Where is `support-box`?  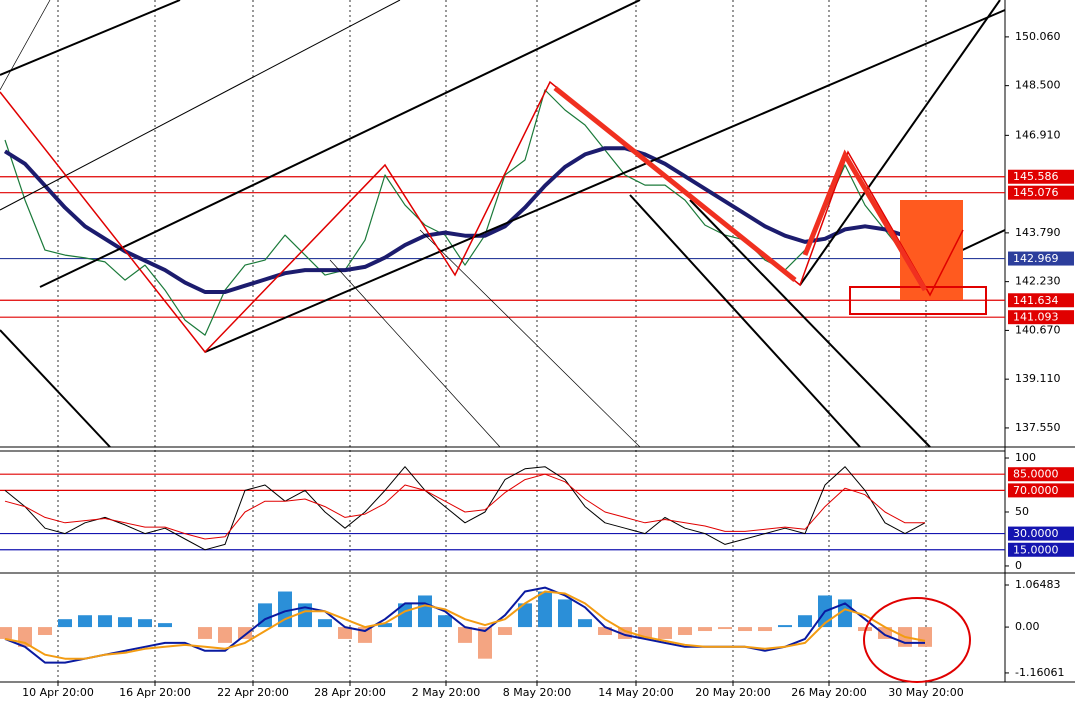
support-box is located at coordinates (918, 300).